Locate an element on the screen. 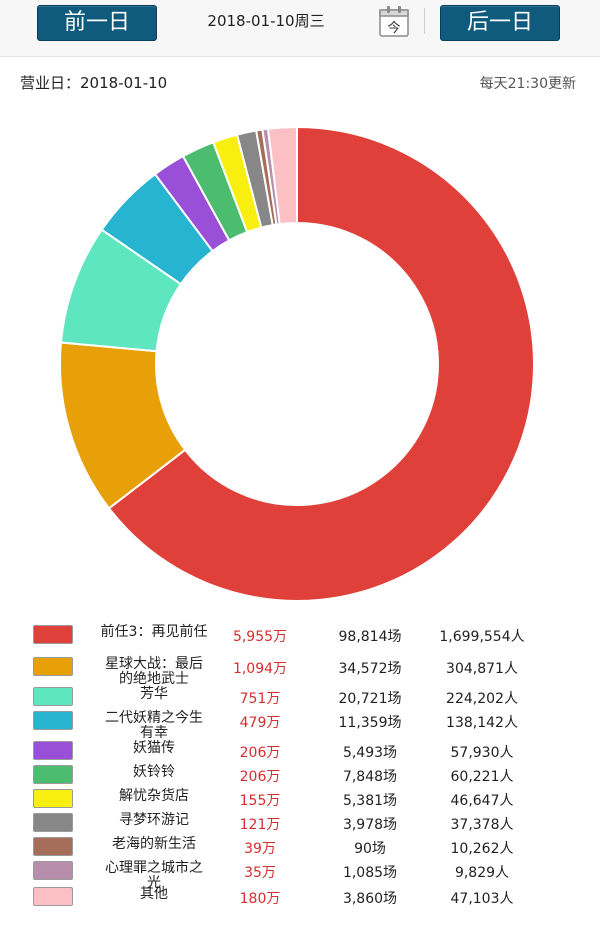 The height and width of the screenshot is (929, 600). box-office-value: 155万 is located at coordinates (260, 801).